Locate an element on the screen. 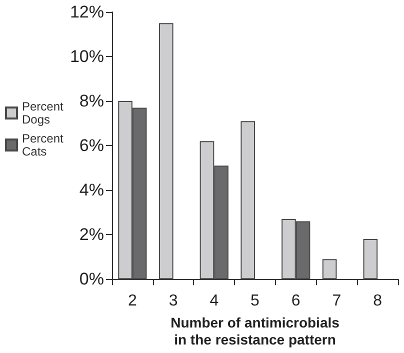  x-tick-label: 7 is located at coordinates (337, 301).